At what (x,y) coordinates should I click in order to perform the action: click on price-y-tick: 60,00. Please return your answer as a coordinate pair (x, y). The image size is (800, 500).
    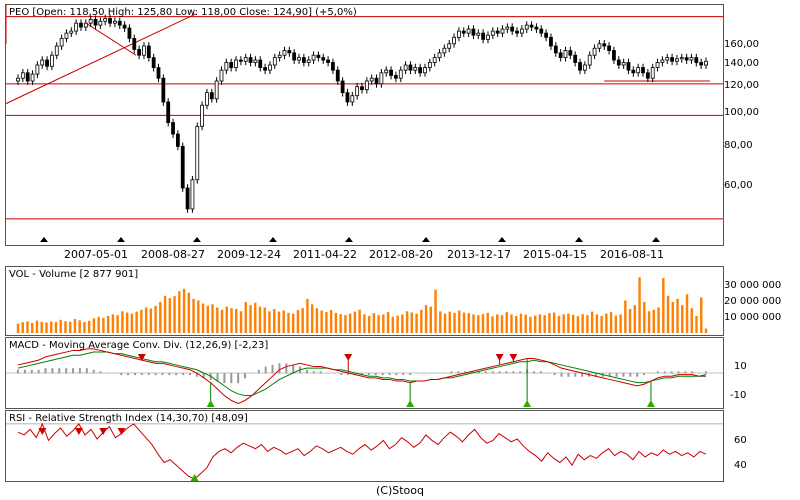
    Looking at the image, I should click on (738, 185).